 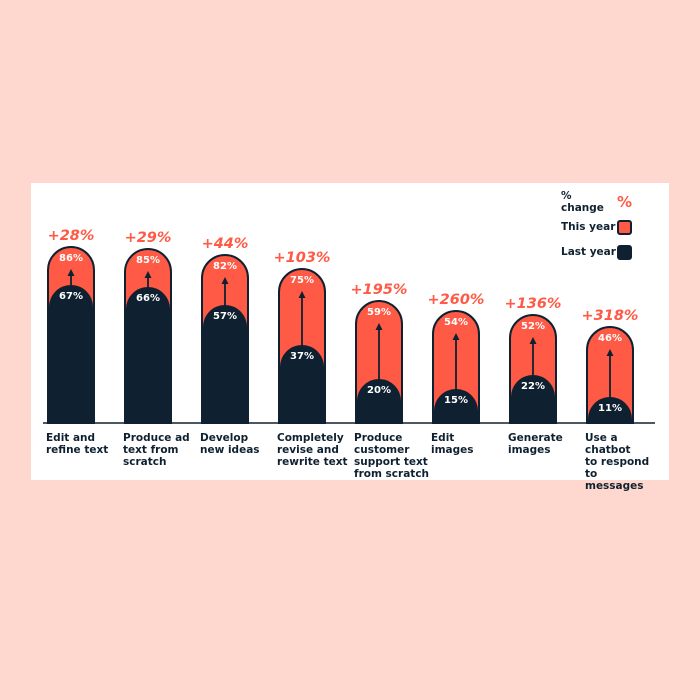 I want to click on category-label: Generate images, so click(x=535, y=444).